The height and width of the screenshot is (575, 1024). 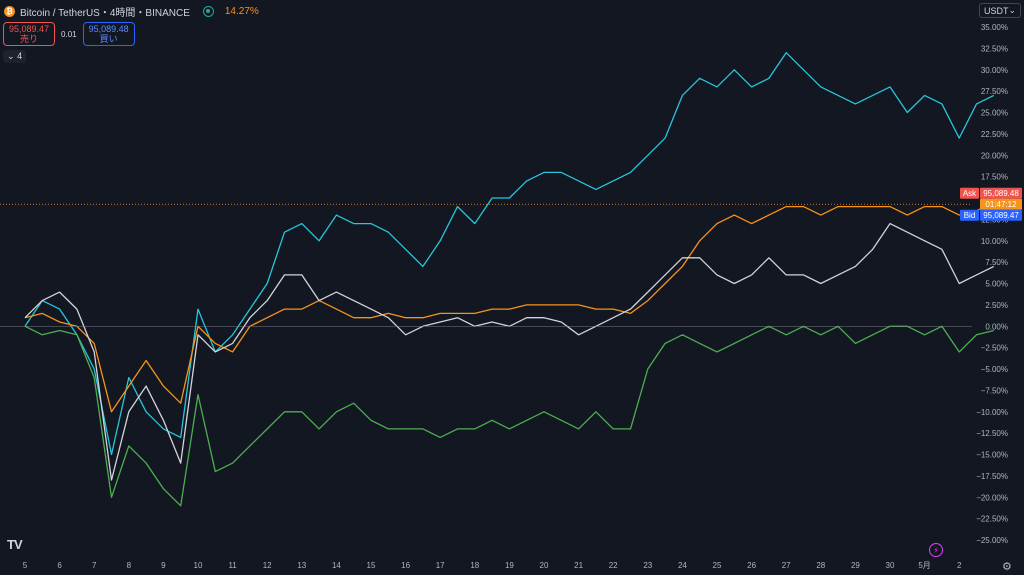 What do you see at coordinates (996, 326) in the screenshot?
I see `y-tick-label: 0.00%` at bounding box center [996, 326].